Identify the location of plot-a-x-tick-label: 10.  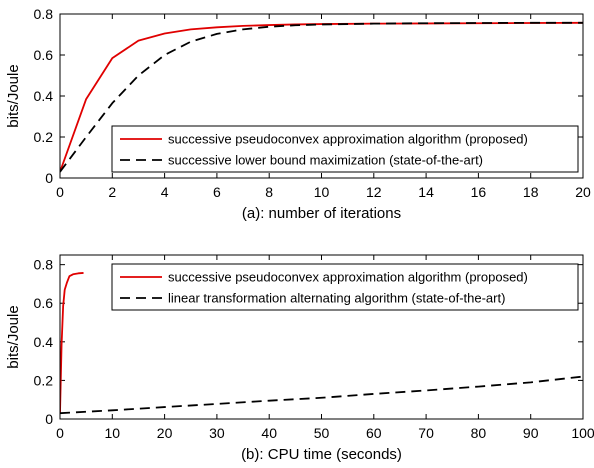
(322, 192).